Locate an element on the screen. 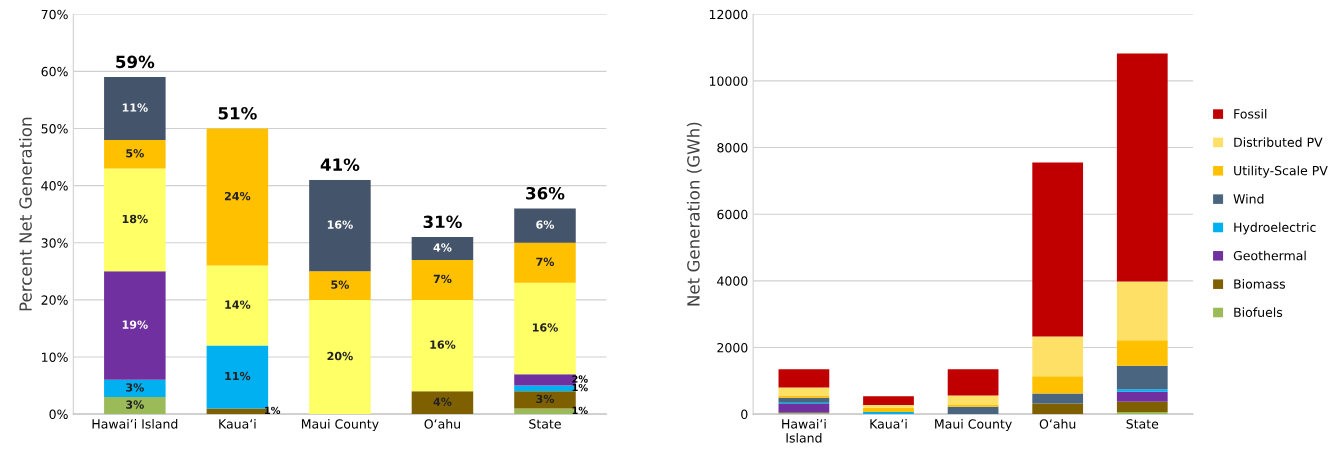  data-label: 4% is located at coordinates (442, 401).